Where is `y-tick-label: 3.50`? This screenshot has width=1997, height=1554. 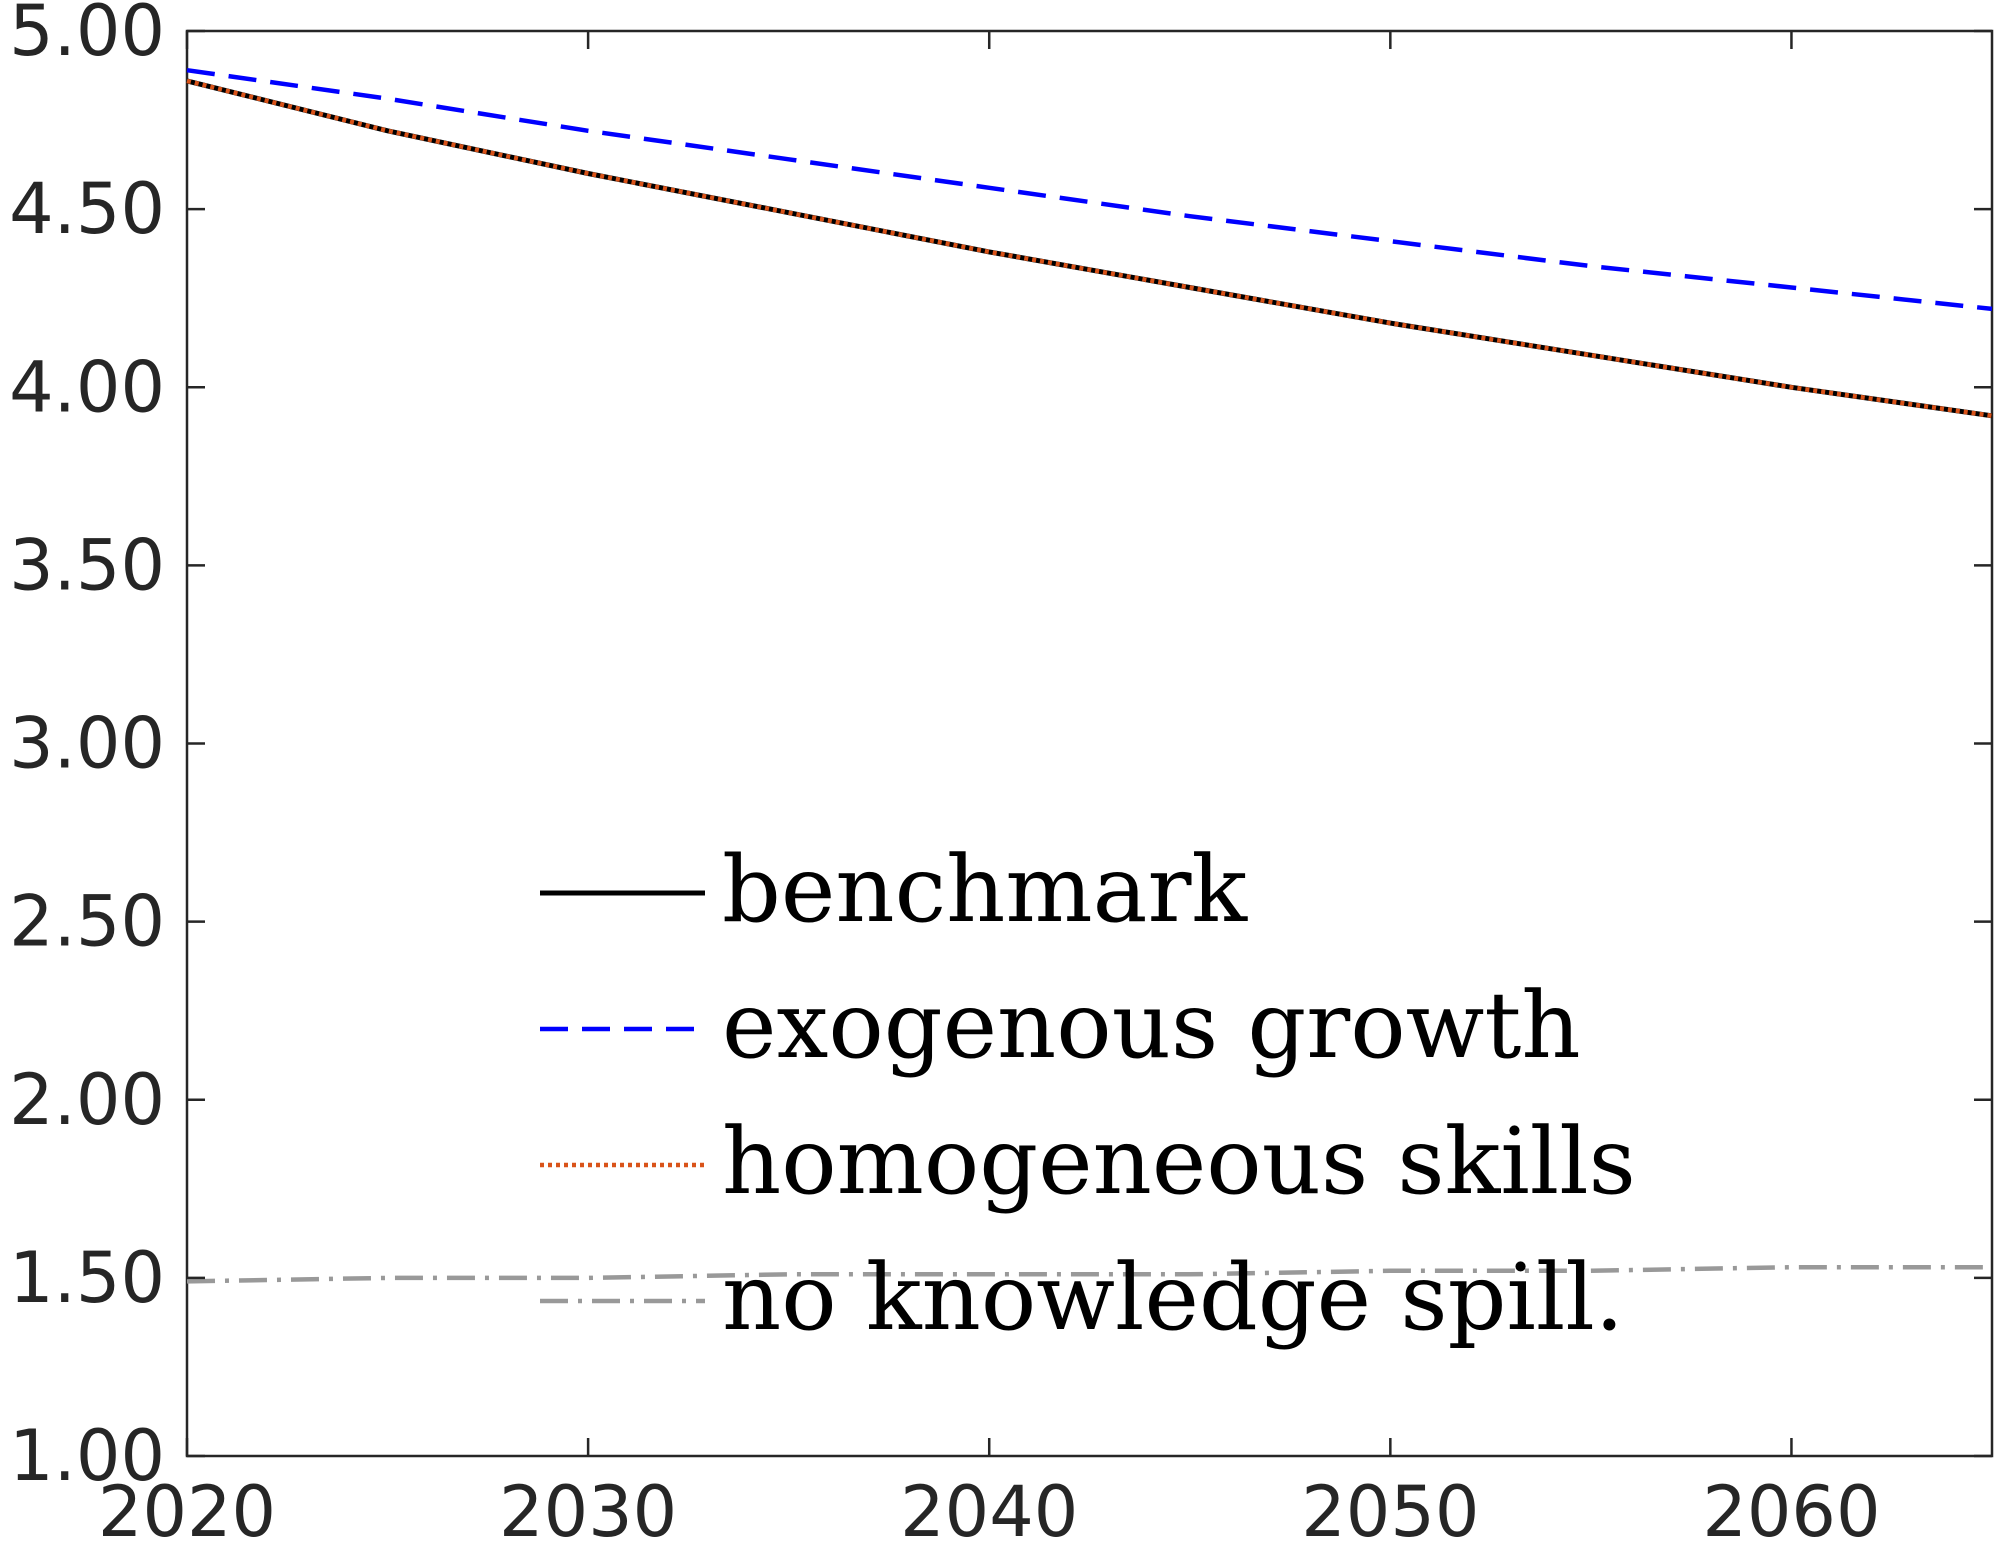
y-tick-label: 3.50 is located at coordinates (87, 565).